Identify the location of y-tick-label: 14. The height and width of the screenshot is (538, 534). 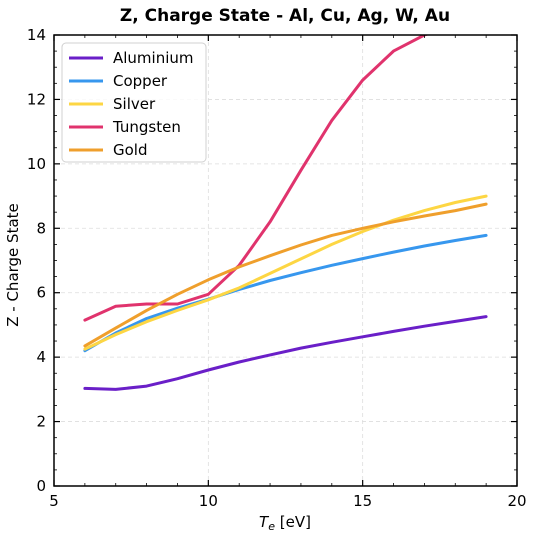
(36, 35).